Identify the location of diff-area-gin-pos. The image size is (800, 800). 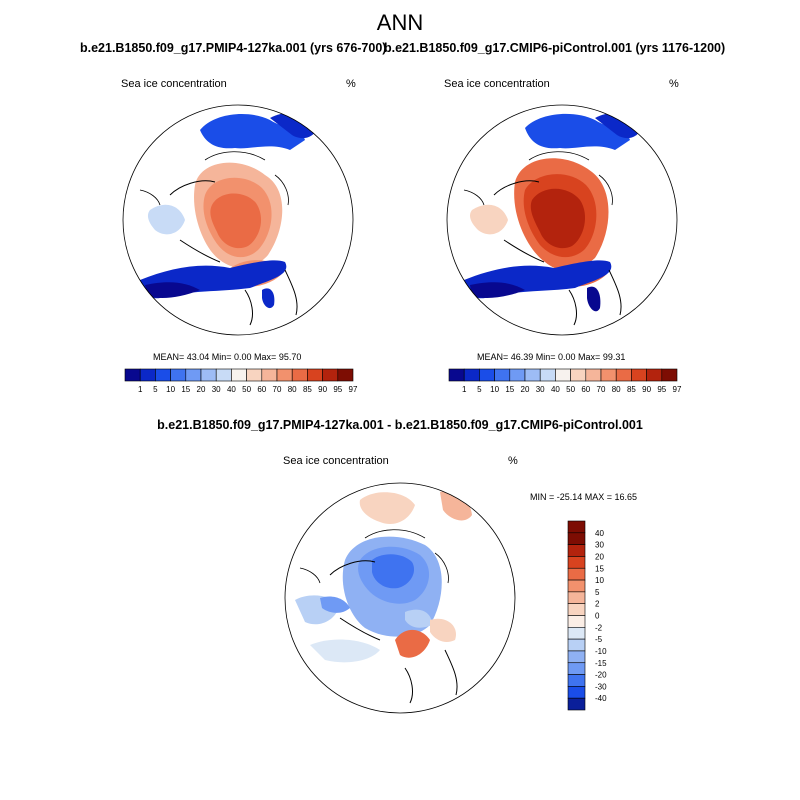
(412, 643).